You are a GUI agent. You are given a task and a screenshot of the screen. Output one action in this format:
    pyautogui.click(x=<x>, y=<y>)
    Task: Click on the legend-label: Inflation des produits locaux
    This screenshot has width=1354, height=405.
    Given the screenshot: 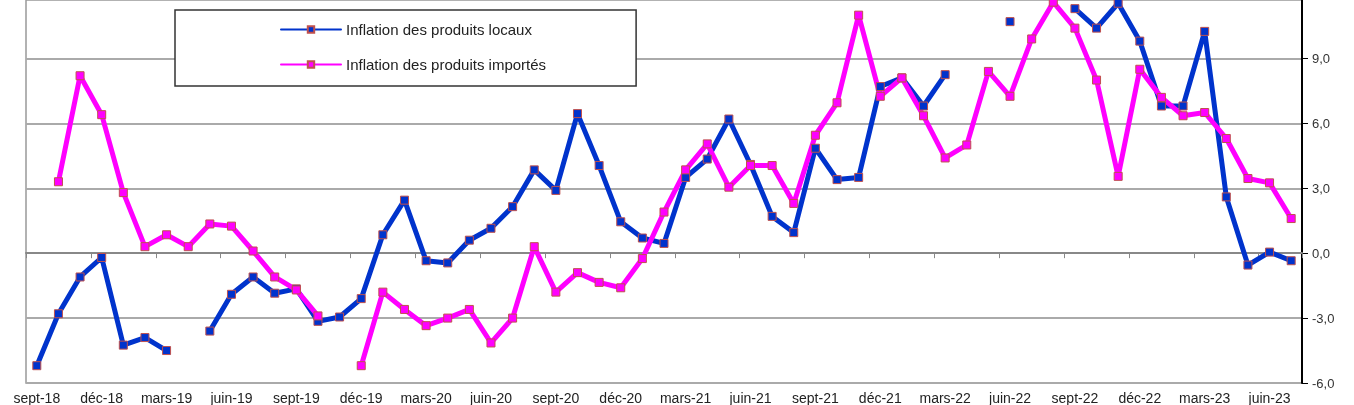 What is the action you would take?
    pyautogui.click(x=439, y=29)
    